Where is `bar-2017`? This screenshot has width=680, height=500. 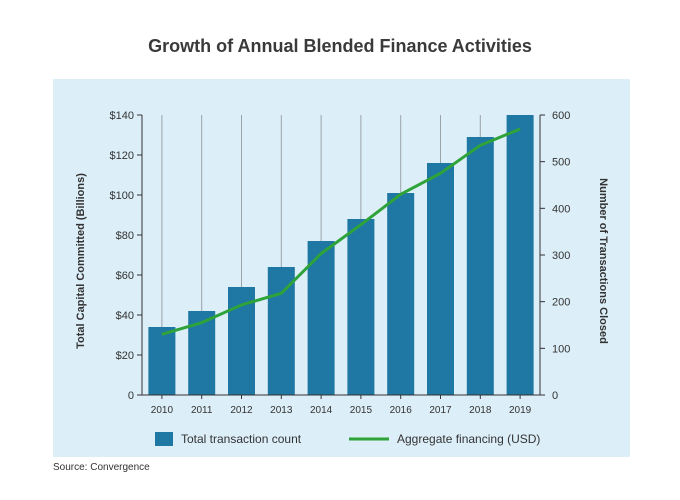 bar-2017 is located at coordinates (440, 279).